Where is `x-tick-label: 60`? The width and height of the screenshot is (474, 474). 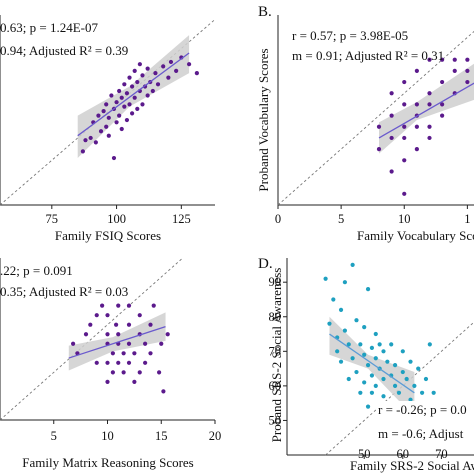
x-tick-label: 60 is located at coordinates (403, 454).